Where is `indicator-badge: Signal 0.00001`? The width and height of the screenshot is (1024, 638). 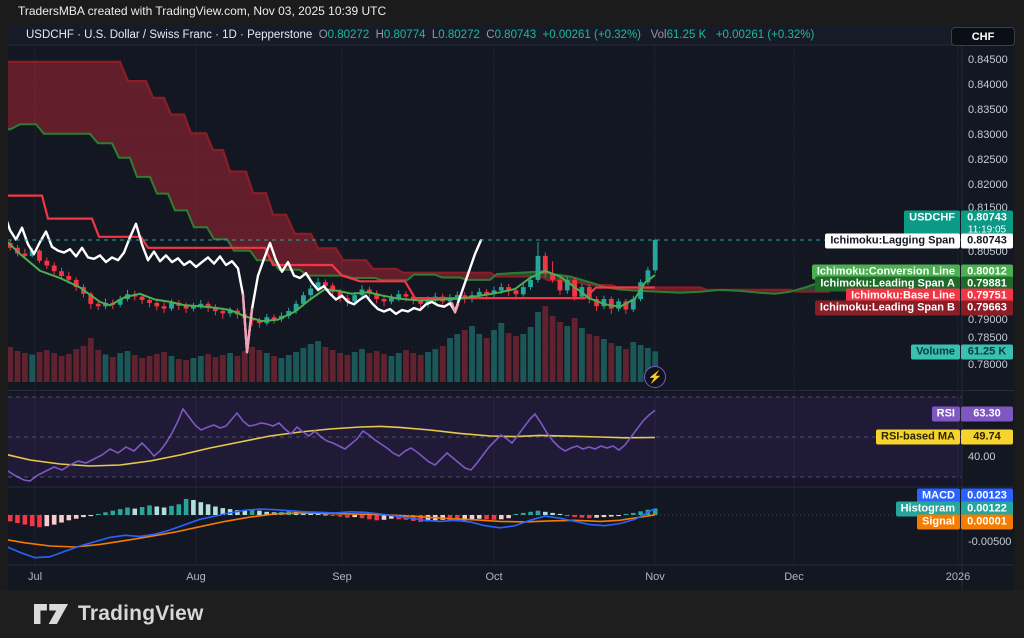
indicator-badge: Signal 0.00001 is located at coordinates (964, 522).